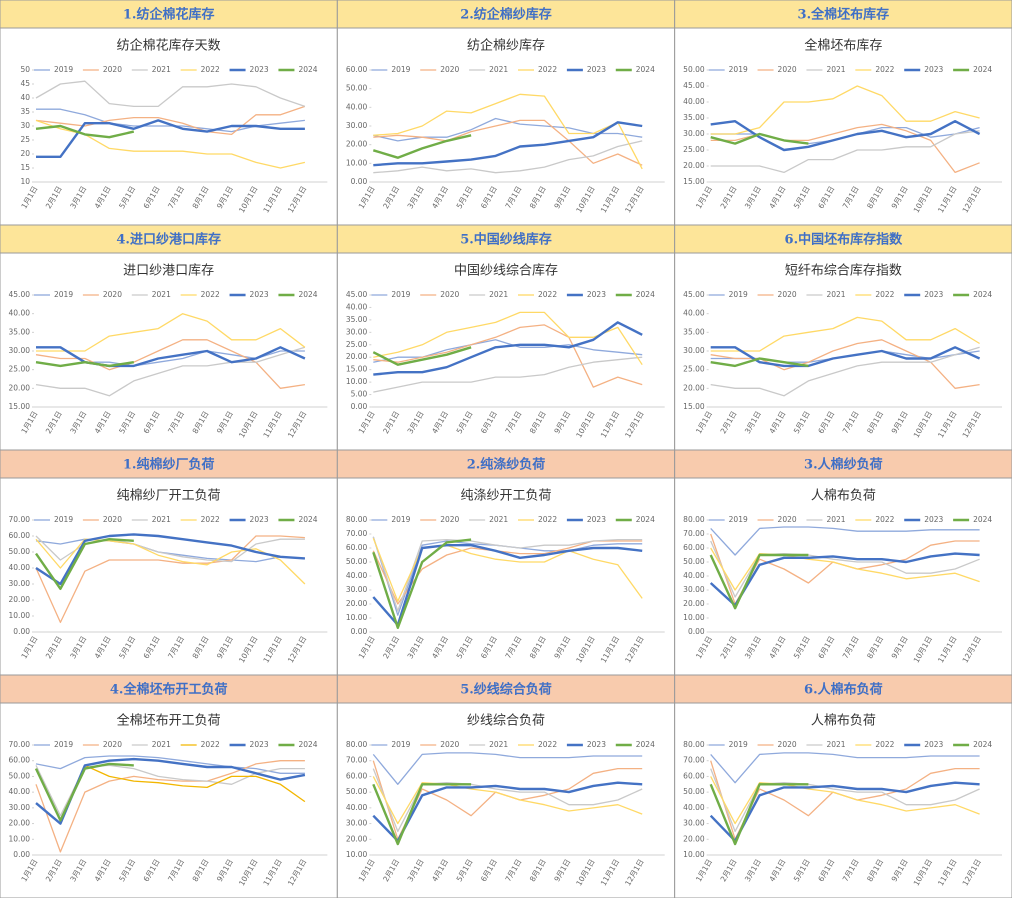 The image size is (1012, 898). I want to click on panel-header-text: 3.全棉坯布库存, so click(844, 15).